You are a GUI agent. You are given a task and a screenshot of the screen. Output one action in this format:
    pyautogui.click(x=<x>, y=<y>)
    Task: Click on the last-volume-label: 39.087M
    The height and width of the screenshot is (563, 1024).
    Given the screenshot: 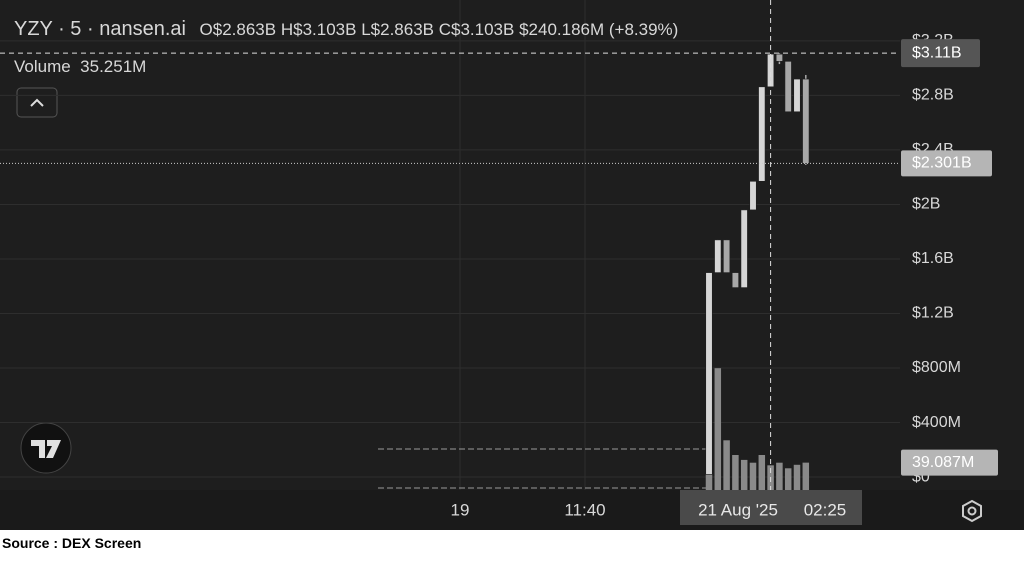 What is the action you would take?
    pyautogui.click(x=943, y=462)
    